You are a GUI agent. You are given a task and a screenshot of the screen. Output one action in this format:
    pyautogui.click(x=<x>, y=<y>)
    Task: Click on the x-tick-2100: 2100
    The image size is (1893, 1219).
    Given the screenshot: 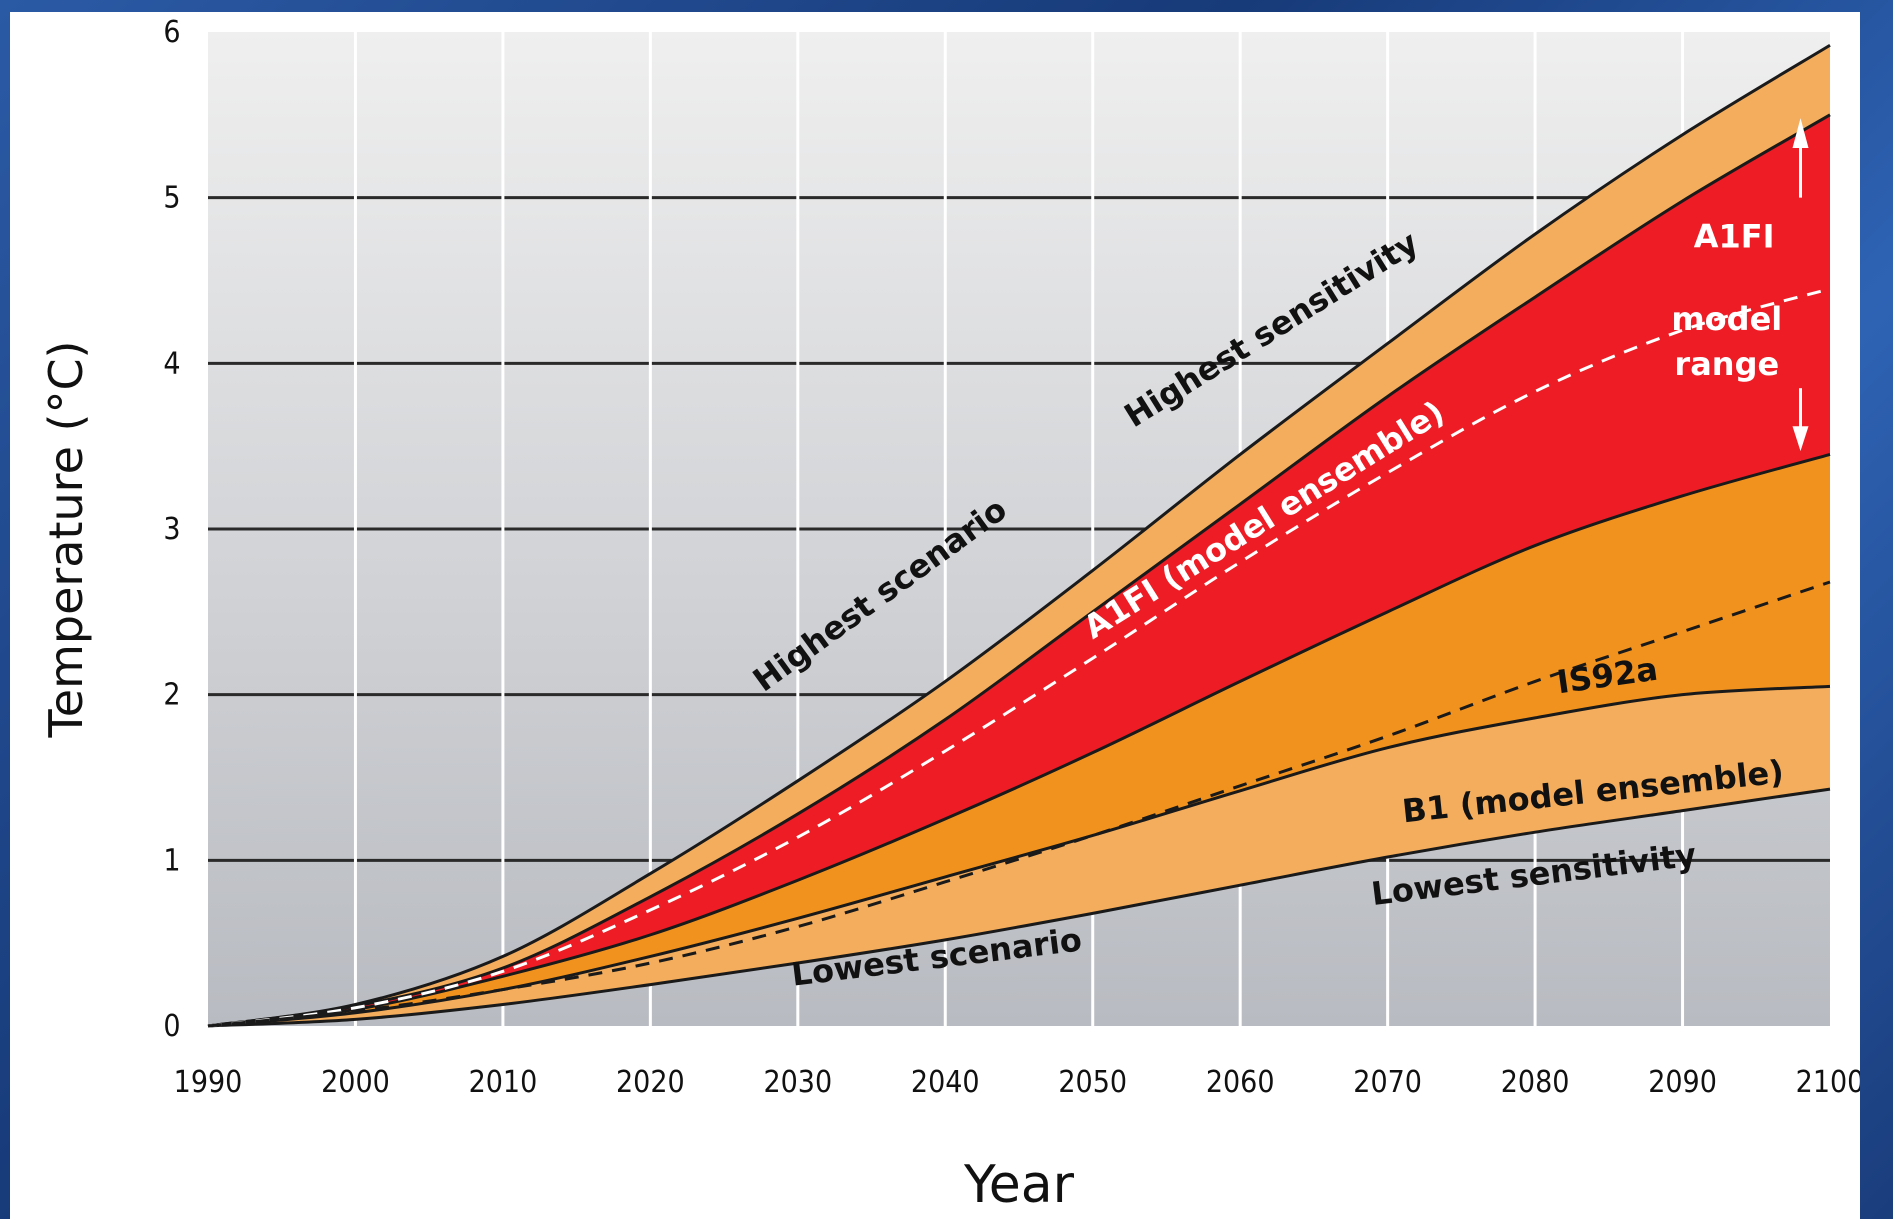 What is the action you would take?
    pyautogui.click(x=1828, y=1082)
    